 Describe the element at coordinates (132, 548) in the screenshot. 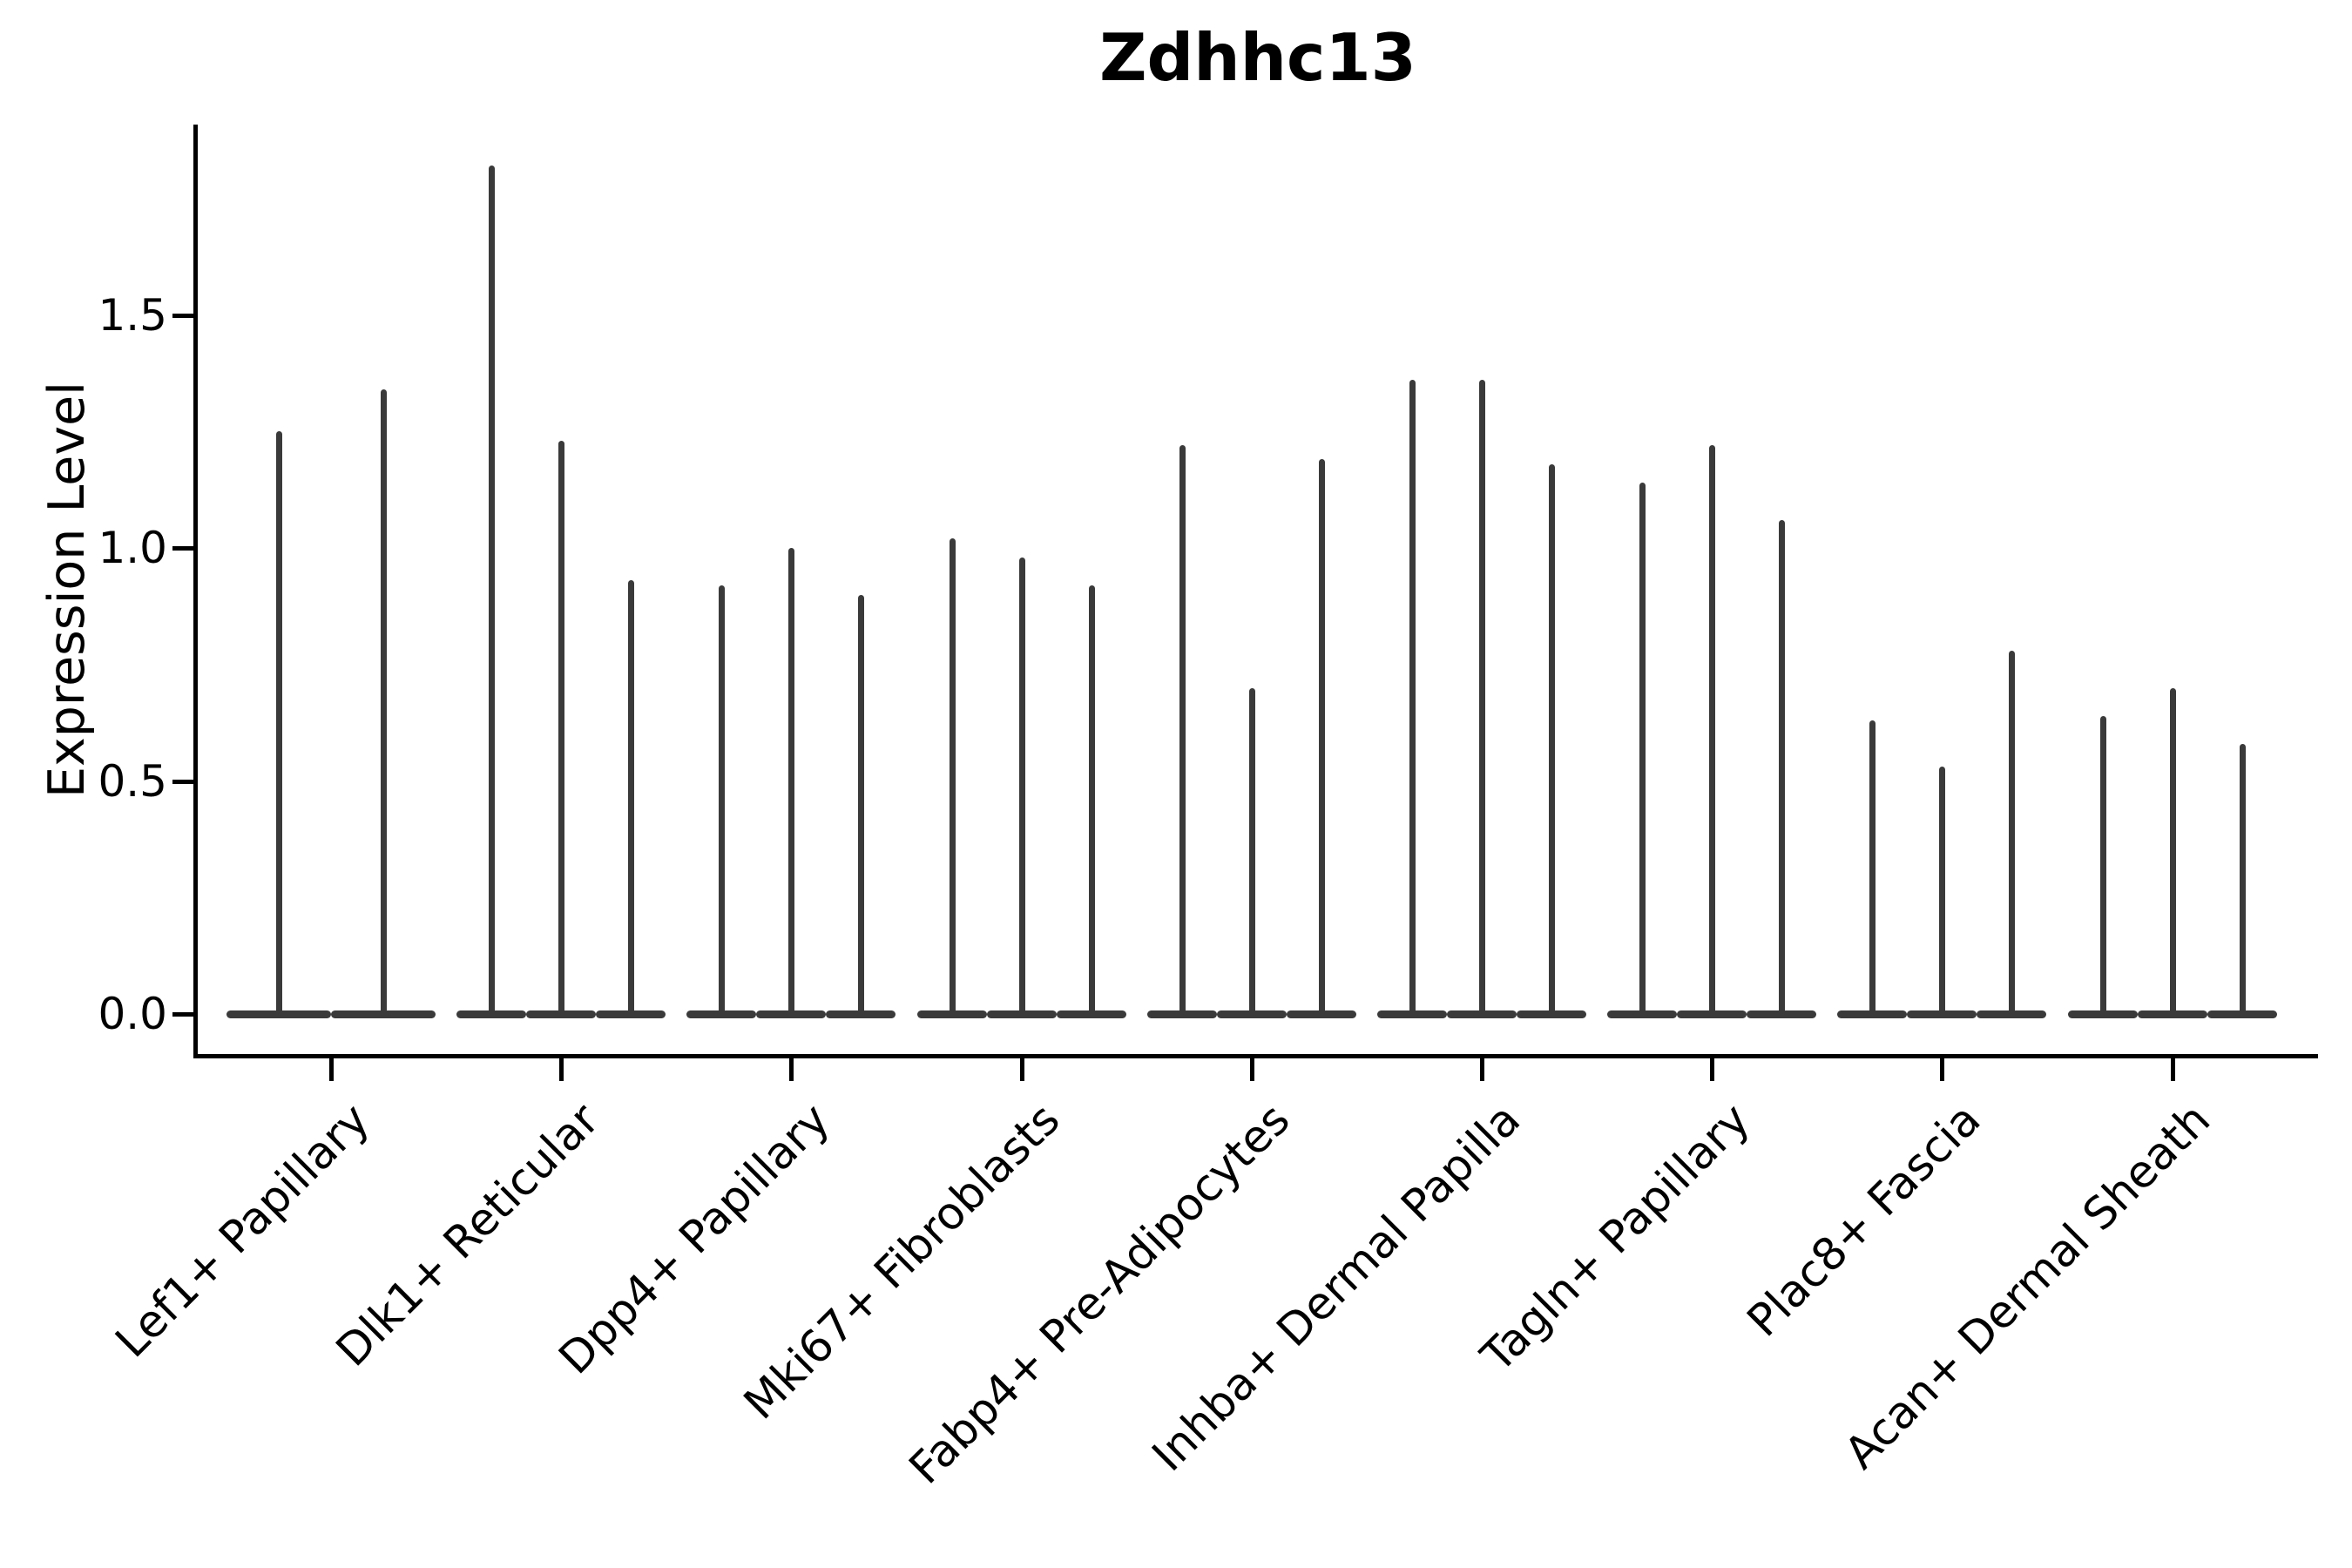

I see `y-tick-label: 1.0` at that location.